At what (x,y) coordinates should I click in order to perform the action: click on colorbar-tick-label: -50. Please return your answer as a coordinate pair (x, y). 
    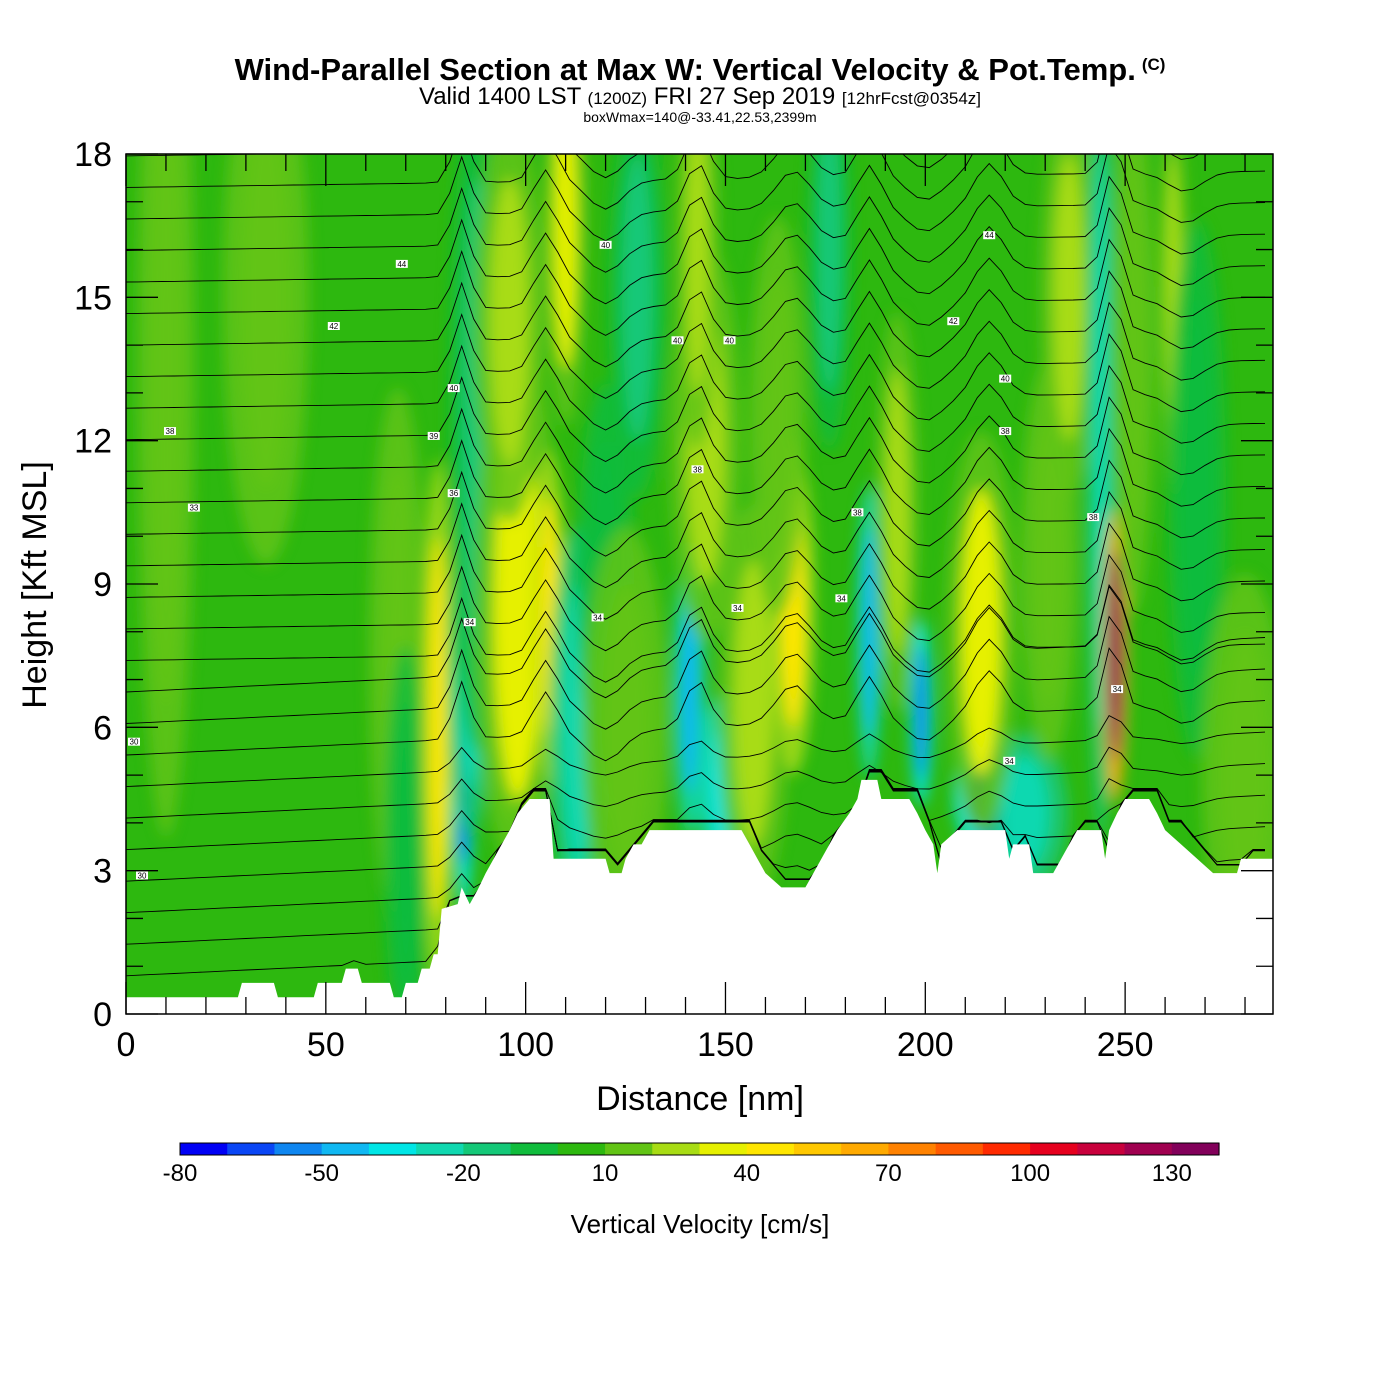
    Looking at the image, I should click on (321, 1173).